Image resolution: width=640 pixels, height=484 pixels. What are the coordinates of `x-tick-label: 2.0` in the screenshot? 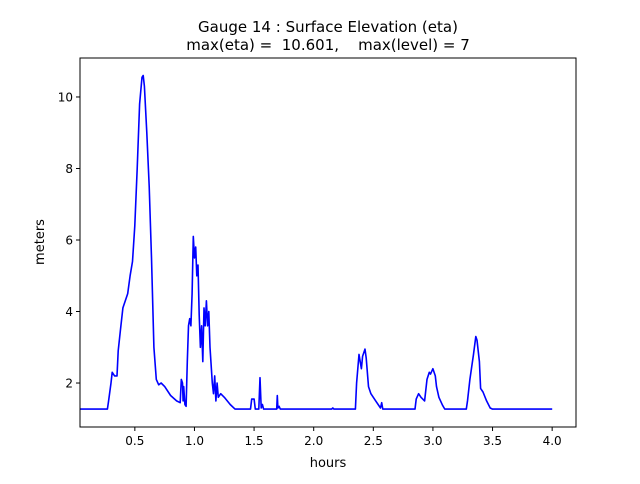 It's located at (313, 441).